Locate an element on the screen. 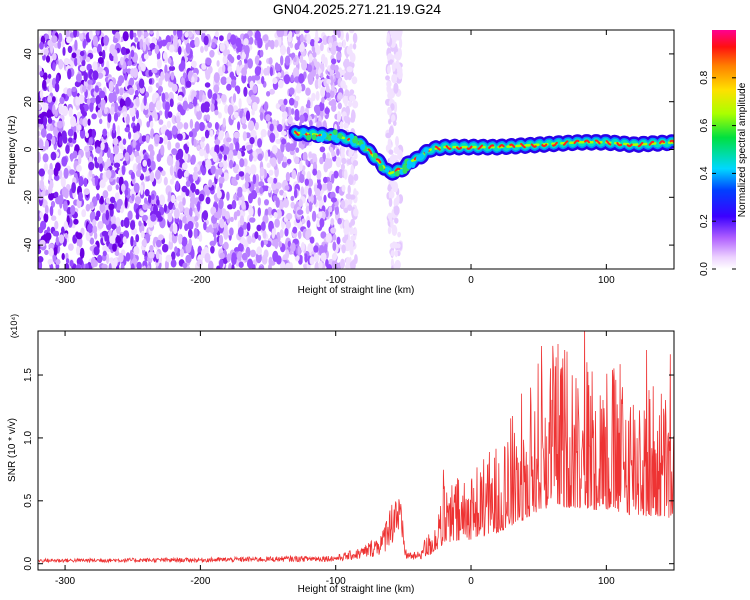 This screenshot has width=750, height=600. colorbar-tick-label: 0.4 is located at coordinates (704, 173).